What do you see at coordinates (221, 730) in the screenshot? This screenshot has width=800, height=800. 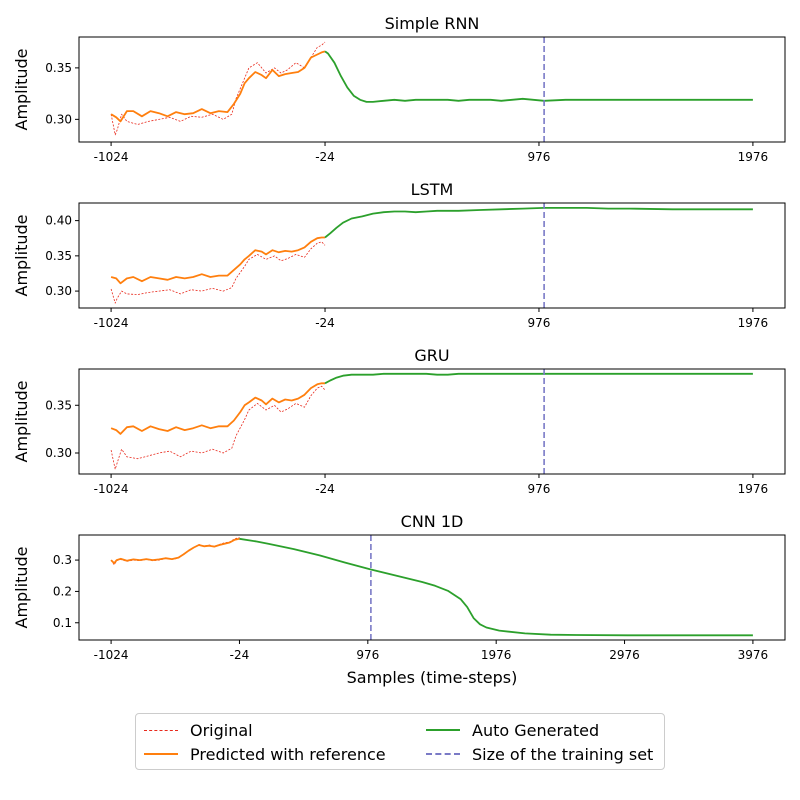 I see `legend-label-original: Original` at bounding box center [221, 730].